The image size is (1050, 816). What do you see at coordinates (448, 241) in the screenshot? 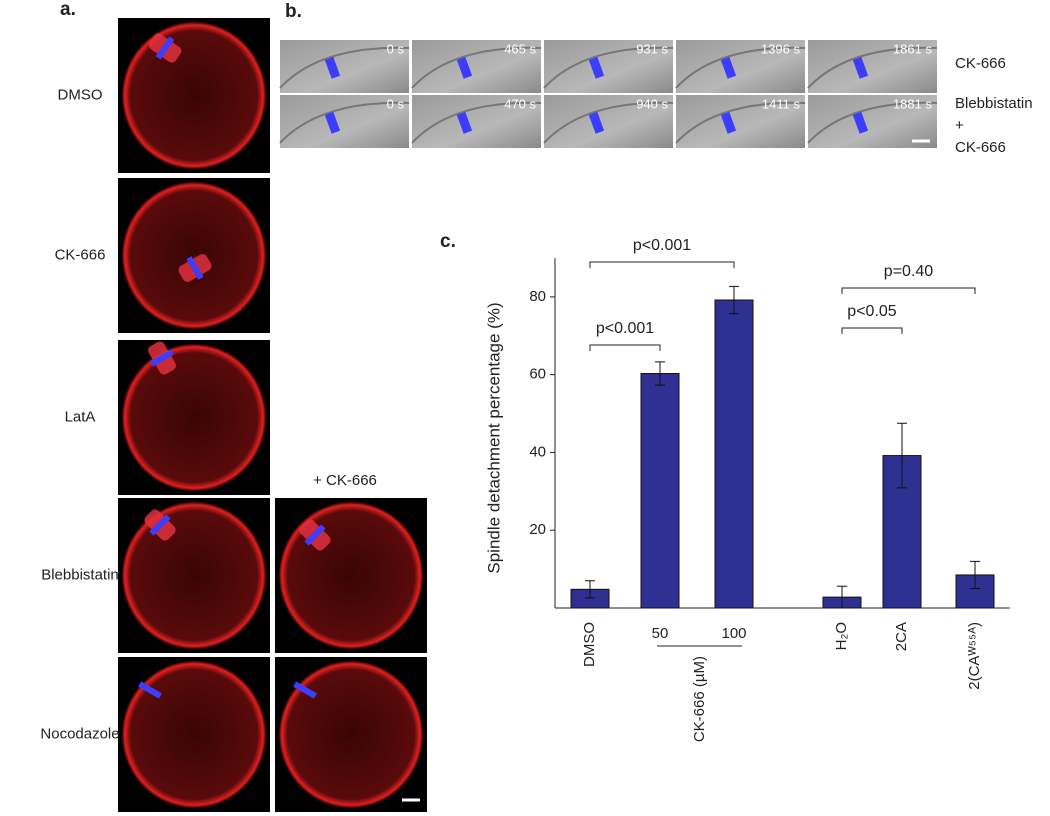
I see `panel-label: c.` at bounding box center [448, 241].